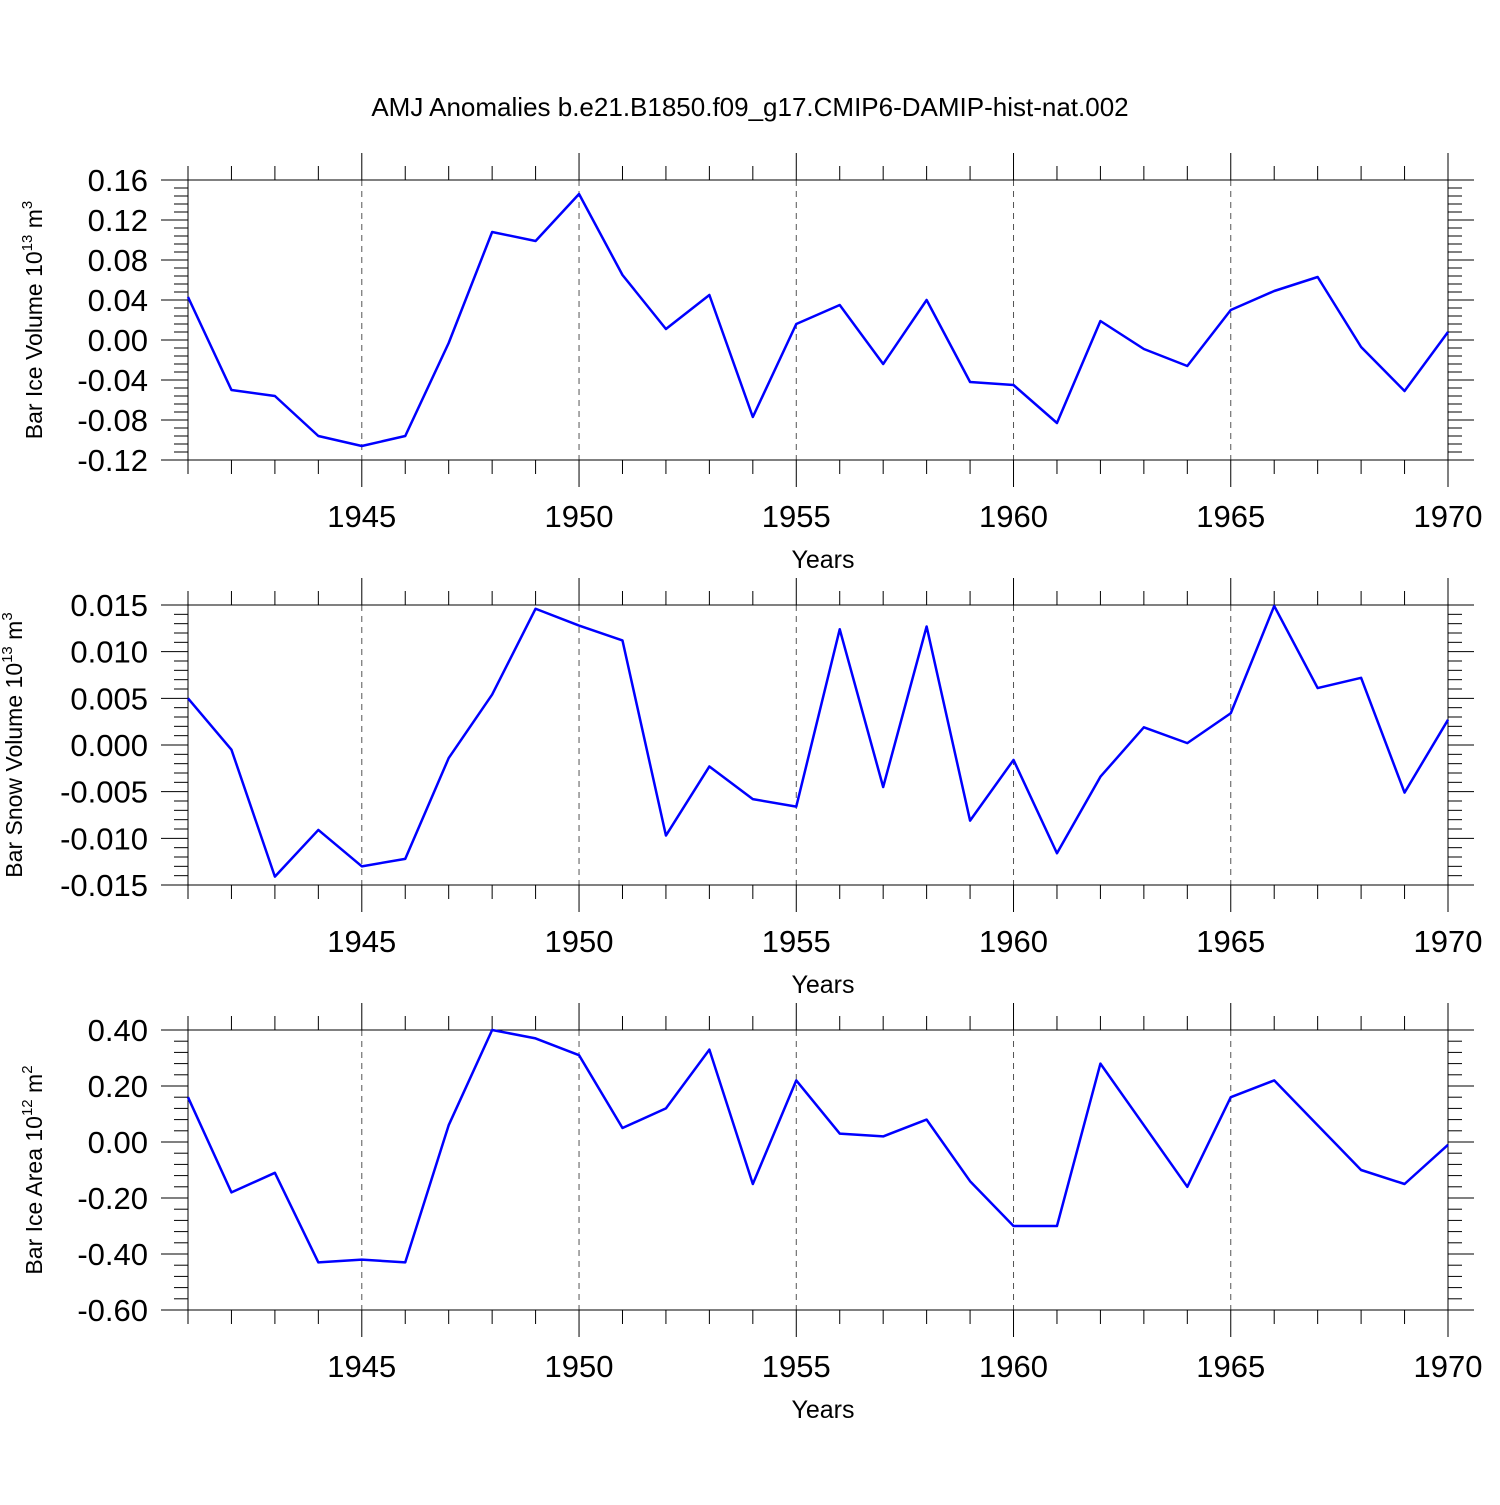  I want to click on y-tick-label: 0.04, so click(118, 300).